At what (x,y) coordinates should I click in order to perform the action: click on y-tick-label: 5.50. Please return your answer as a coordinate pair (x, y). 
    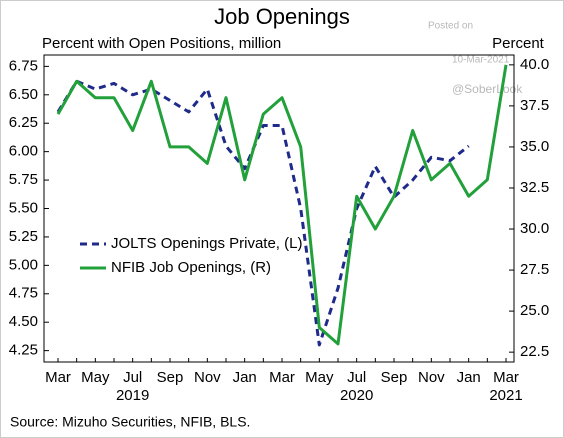
    Looking at the image, I should click on (23, 207).